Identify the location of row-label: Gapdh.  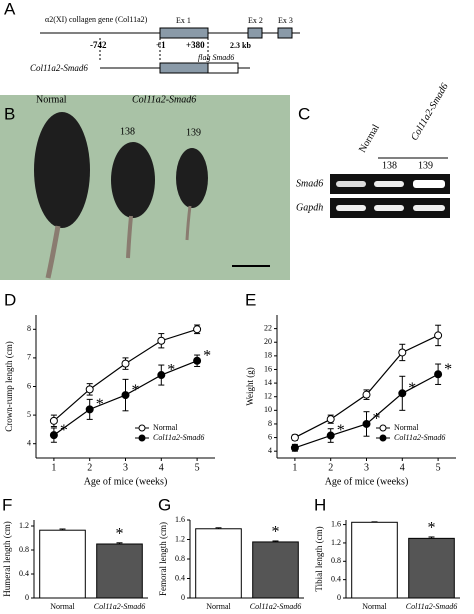
(309, 207).